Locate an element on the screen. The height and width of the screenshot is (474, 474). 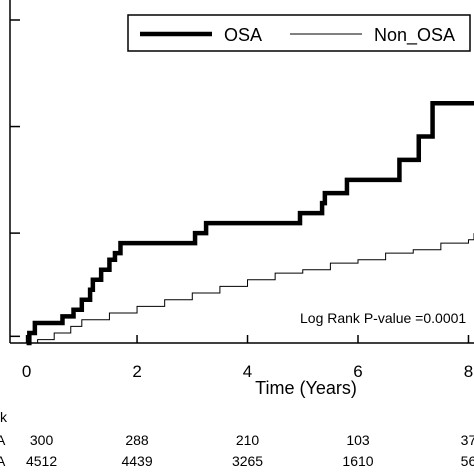
risk-cells: 300 288 210 103 37 4512 4439 3265 1610 56 is located at coordinates (250, 450).